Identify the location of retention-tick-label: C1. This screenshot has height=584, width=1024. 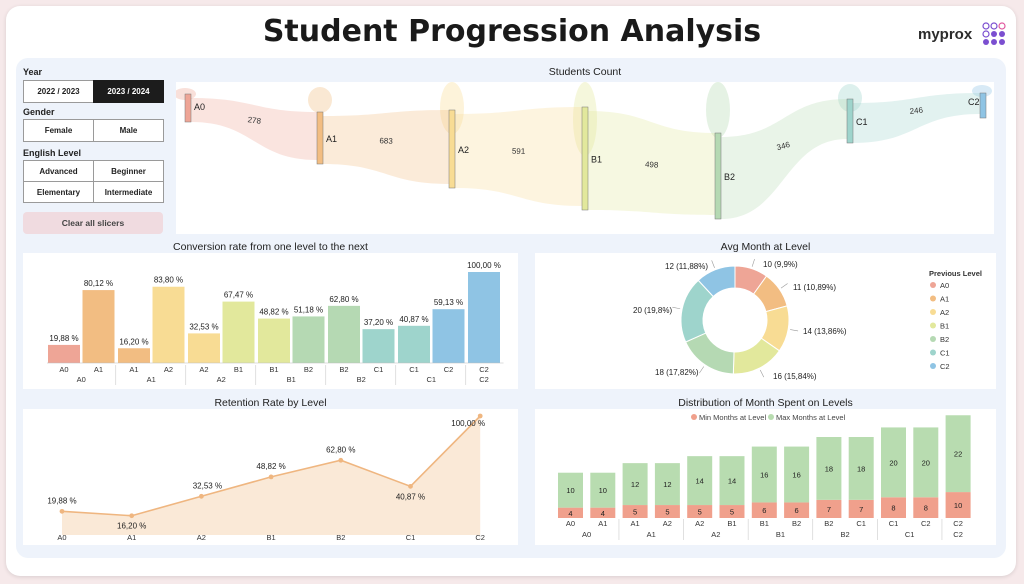
(411, 537).